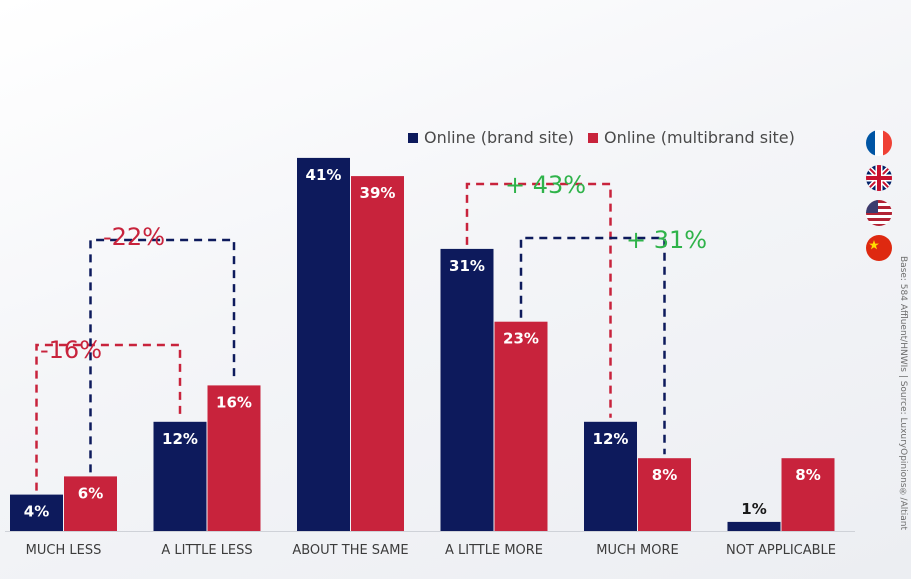 The height and width of the screenshot is (579, 911). What do you see at coordinates (545, 185) in the screenshot?
I see `annotation-label-2: + 43%` at bounding box center [545, 185].